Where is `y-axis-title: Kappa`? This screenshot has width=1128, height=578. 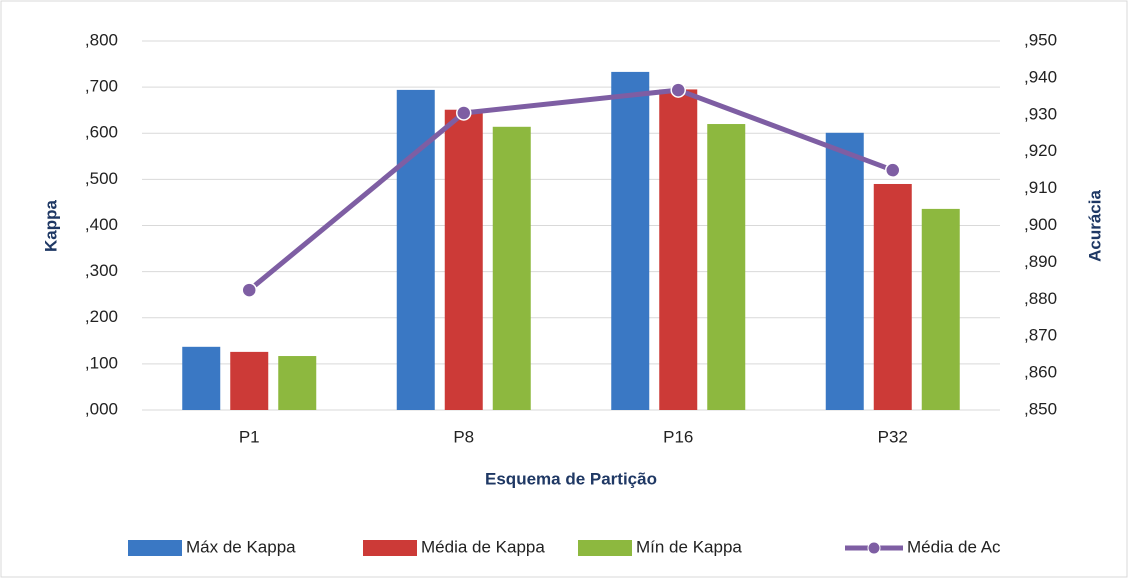
y-axis-title: Kappa is located at coordinates (50, 225).